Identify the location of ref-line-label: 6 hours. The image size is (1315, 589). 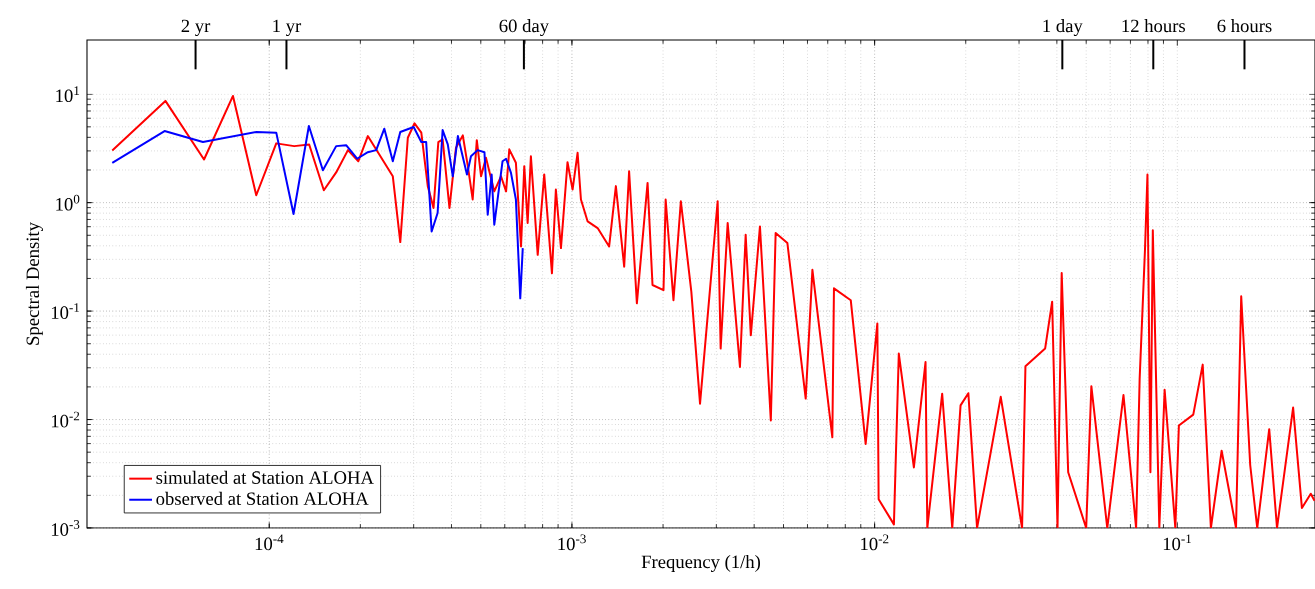
(1244, 26).